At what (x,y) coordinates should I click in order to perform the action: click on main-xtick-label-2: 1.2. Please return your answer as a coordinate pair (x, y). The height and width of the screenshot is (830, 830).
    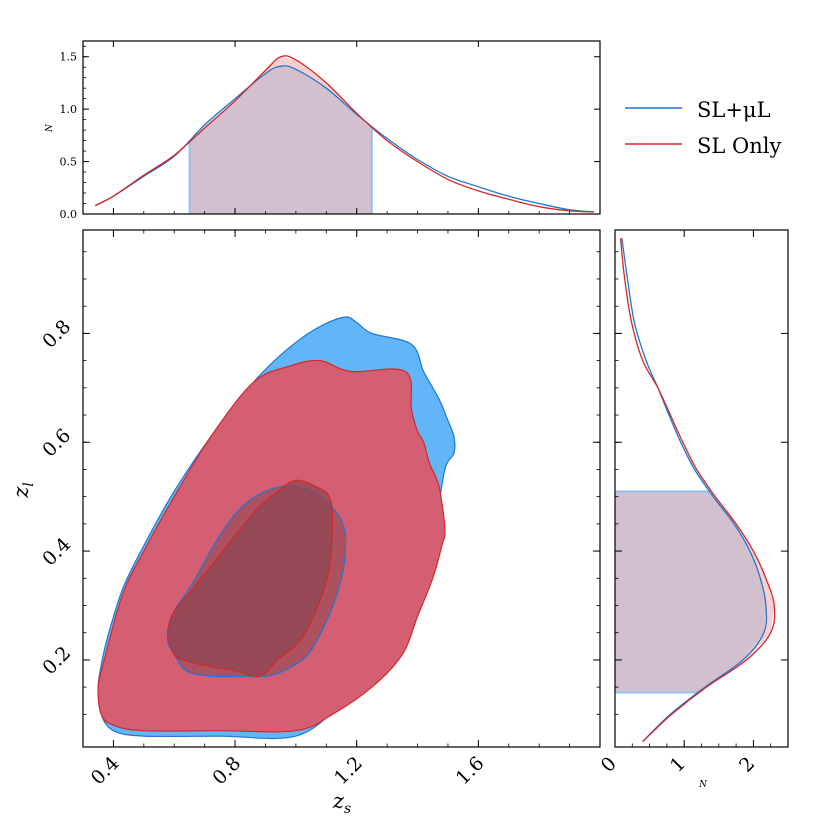
    Looking at the image, I should click on (348, 770).